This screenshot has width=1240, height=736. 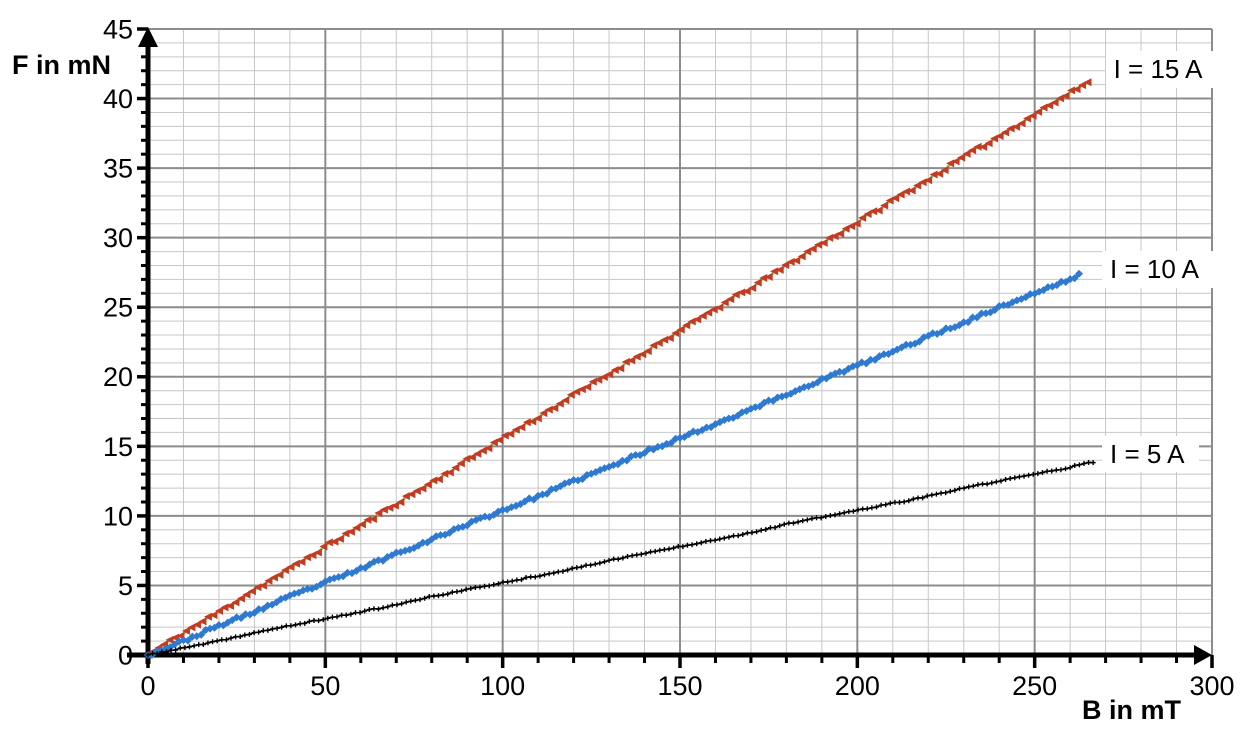 What do you see at coordinates (502, 686) in the screenshot?
I see `x-tick-label: 100` at bounding box center [502, 686].